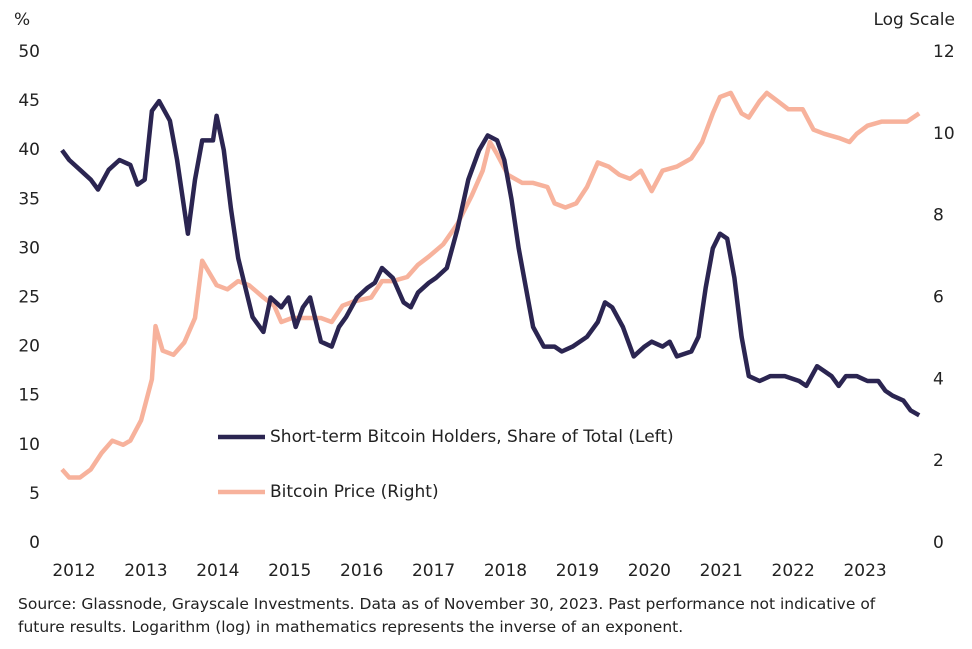 The image size is (972, 649). Describe the element at coordinates (505, 571) in the screenshot. I see `x-tick-label: 2018` at that location.